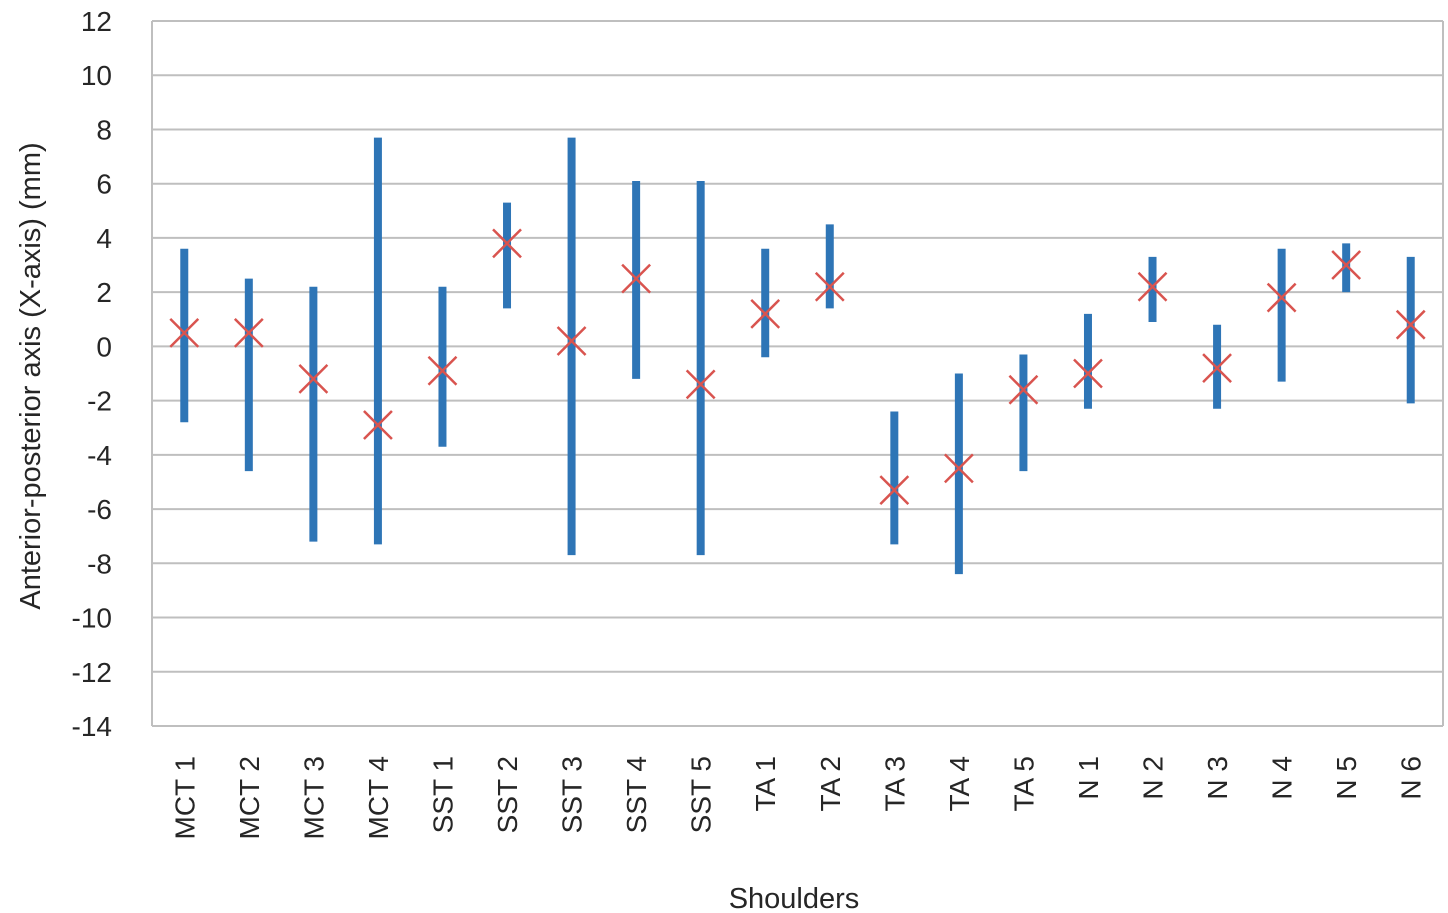  What do you see at coordinates (313, 798) in the screenshot?
I see `x-tick-label: MCT 3` at bounding box center [313, 798].